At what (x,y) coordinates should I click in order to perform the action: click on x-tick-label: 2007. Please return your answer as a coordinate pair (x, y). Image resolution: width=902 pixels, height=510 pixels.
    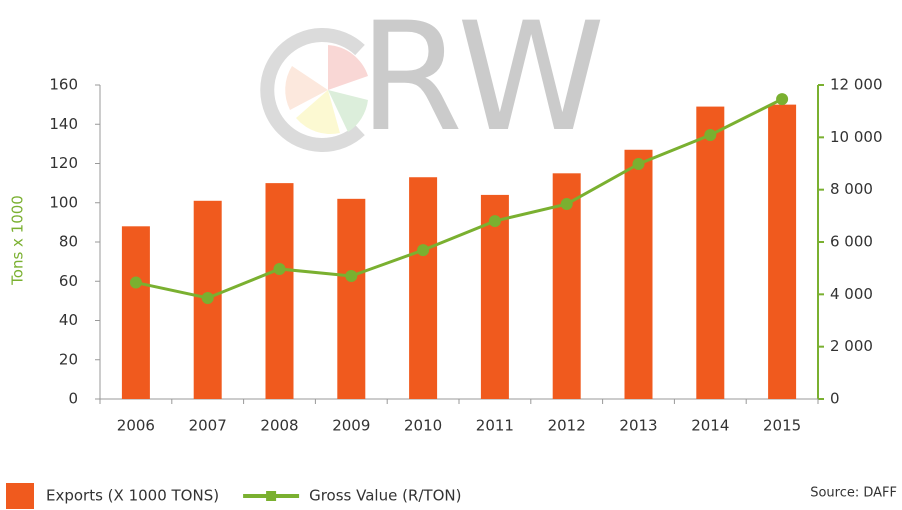
    Looking at the image, I should click on (208, 426).